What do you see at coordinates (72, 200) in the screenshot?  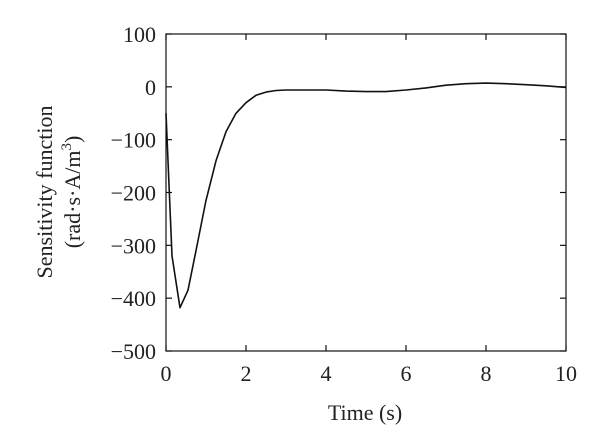 I see `y-axis-unit-prefix: (rad·s·A/m` at bounding box center [72, 200].